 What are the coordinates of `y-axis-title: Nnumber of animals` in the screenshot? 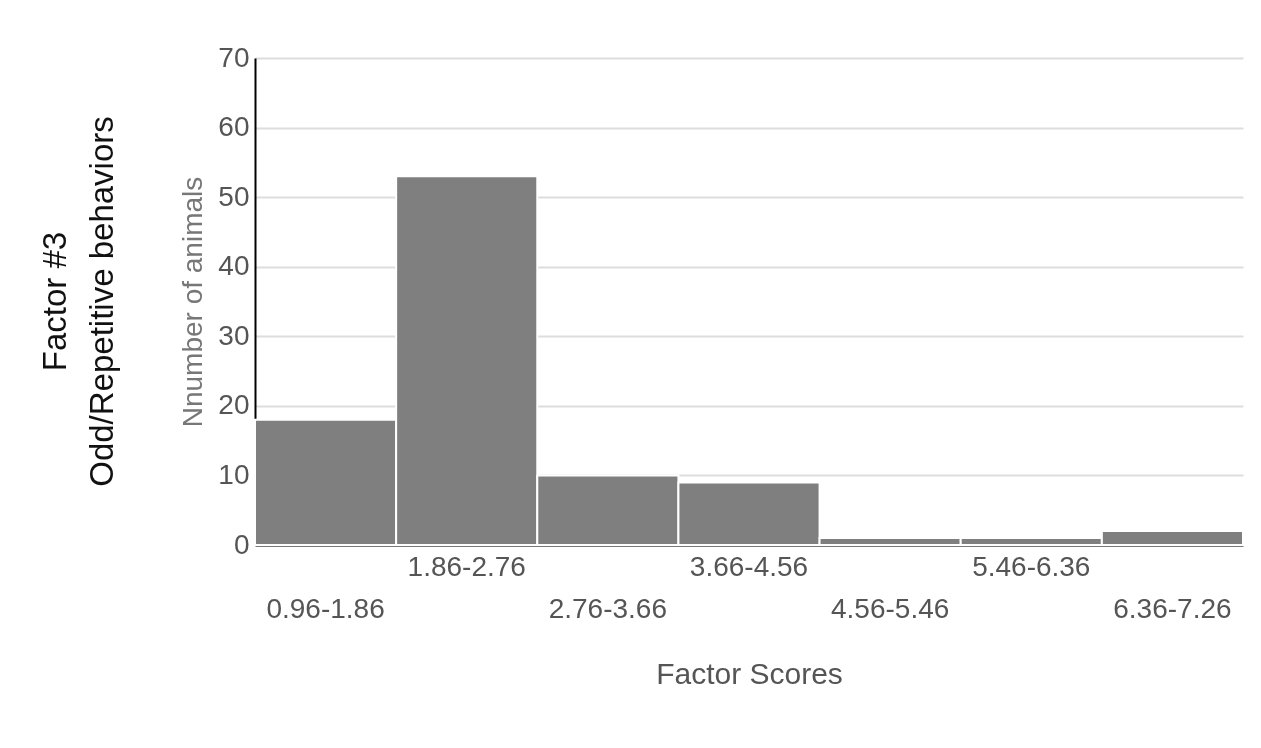 It's located at (193, 302).